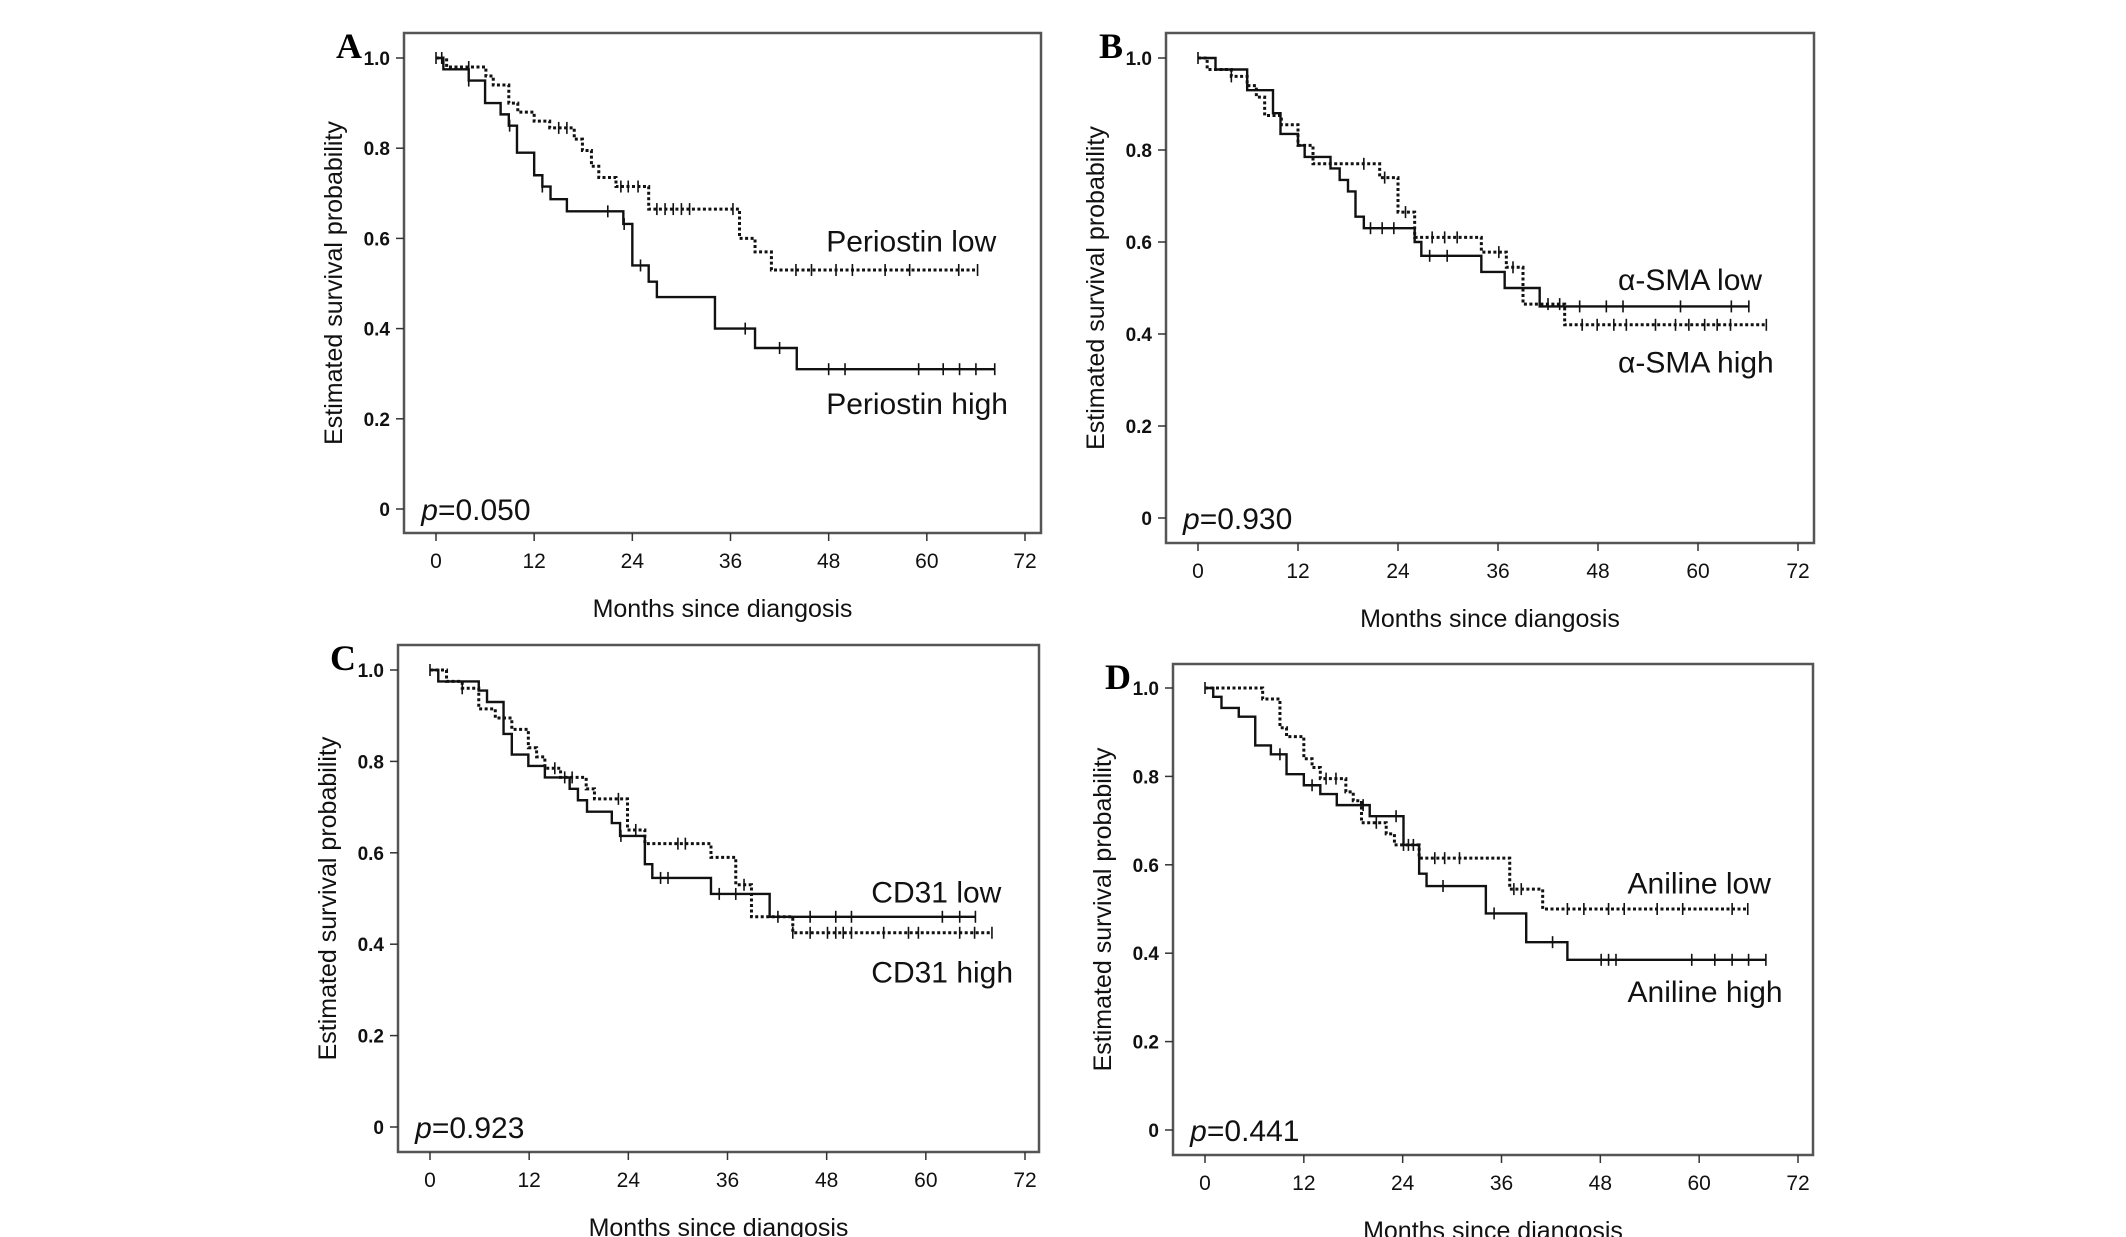 Image resolution: width=2126 pixels, height=1237 pixels. What do you see at coordinates (1111, 46) in the screenshot?
I see `panel-letter: B` at bounding box center [1111, 46].